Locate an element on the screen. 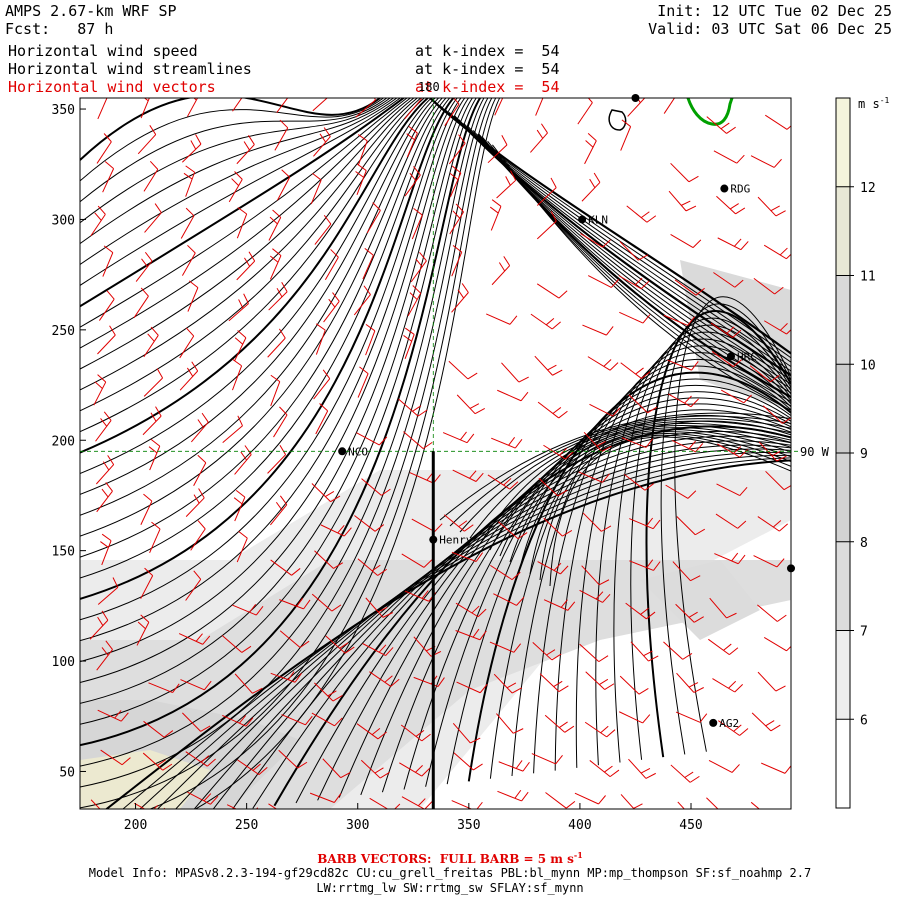 This screenshot has height=900, width=900. field-speed-name: Horizontal wind speed is located at coordinates (103, 51).